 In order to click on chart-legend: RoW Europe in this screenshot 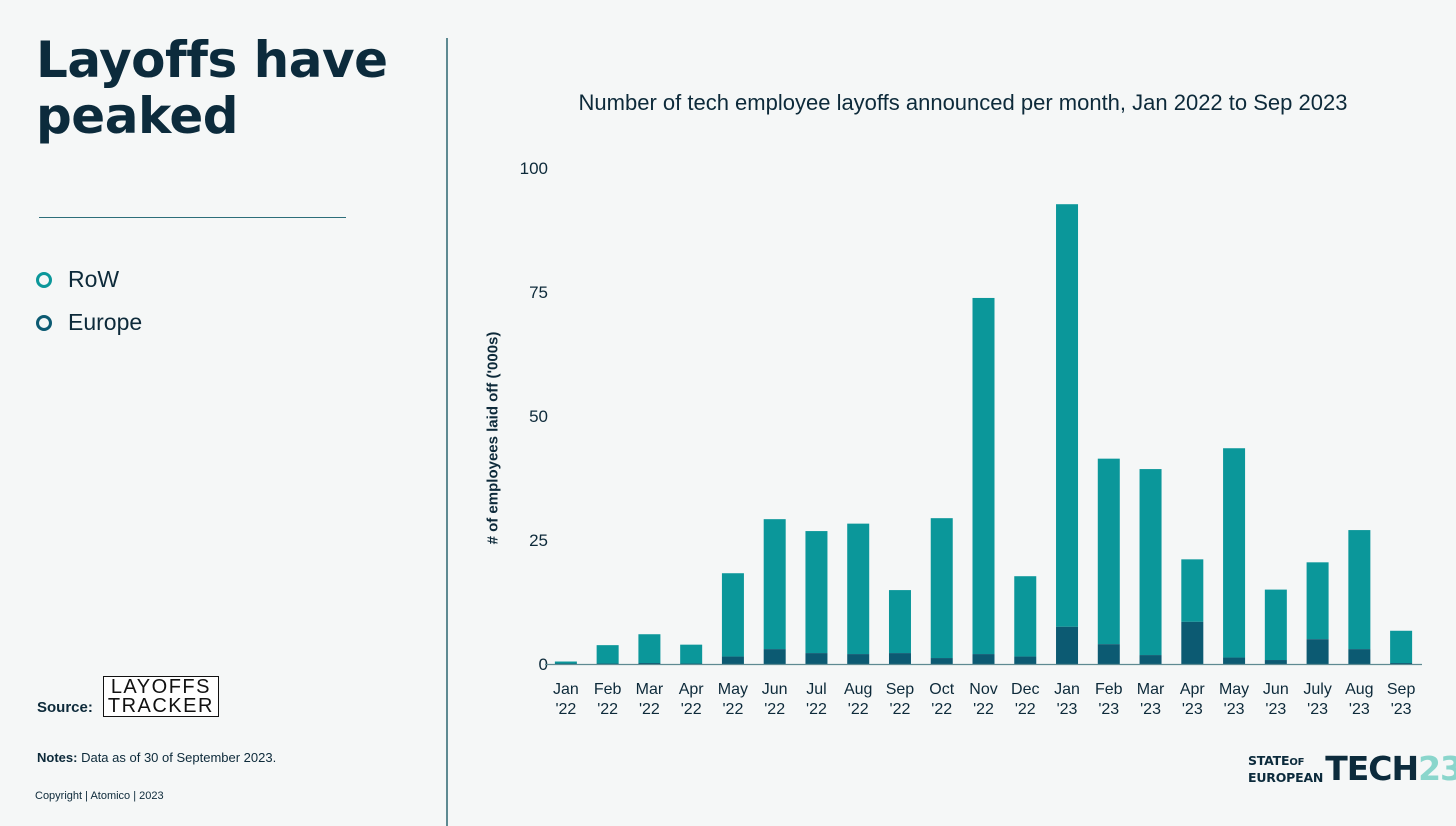, I will do `click(89, 301)`.